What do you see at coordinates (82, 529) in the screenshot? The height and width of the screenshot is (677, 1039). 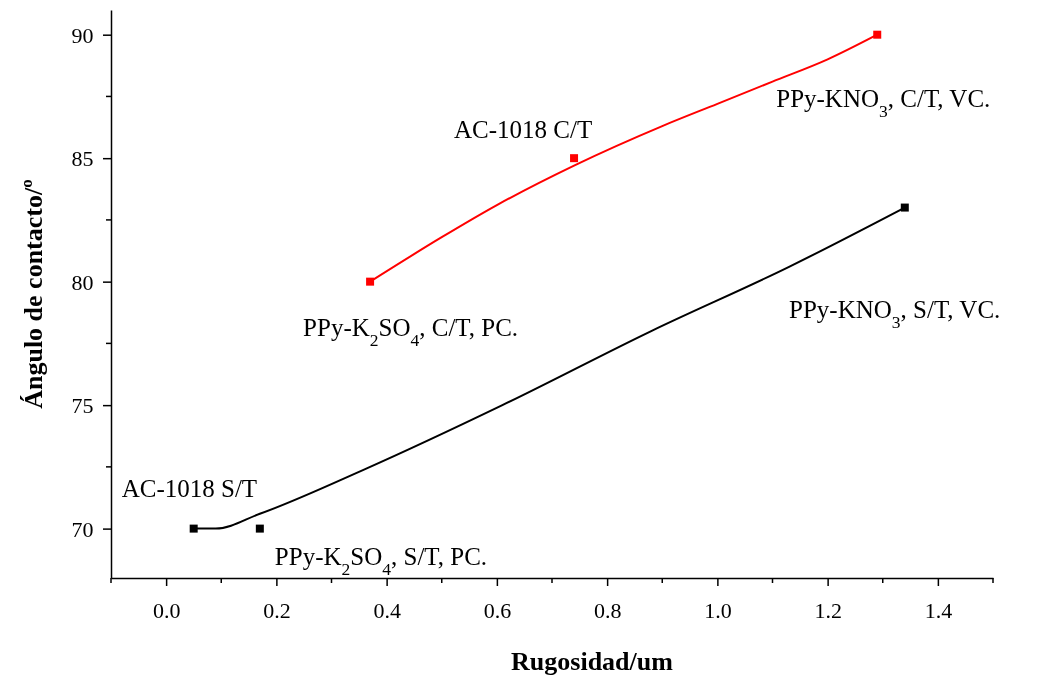 I see `y-tick-label: 70` at bounding box center [82, 529].